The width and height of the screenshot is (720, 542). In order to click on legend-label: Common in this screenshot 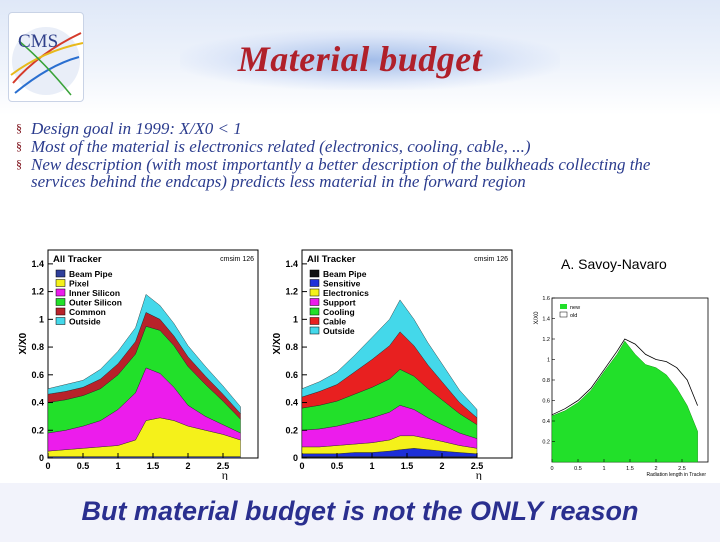, I will do `click(87, 312)`.